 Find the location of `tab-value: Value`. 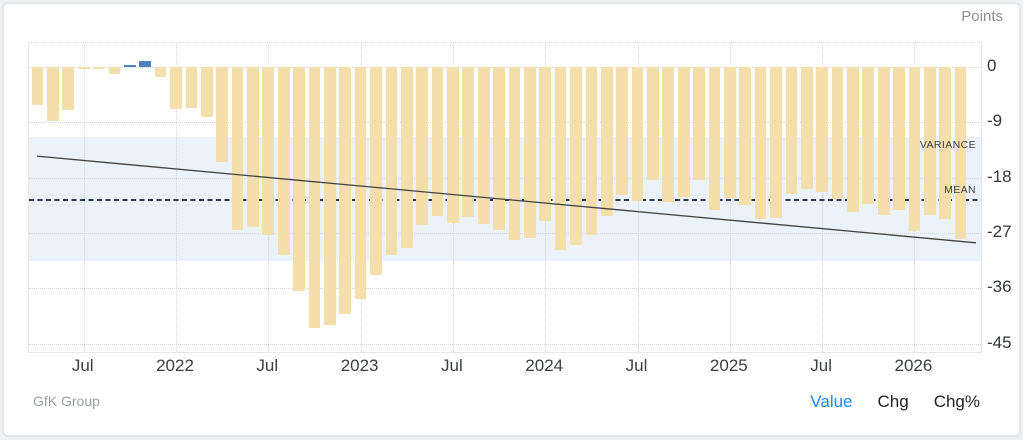

tab-value: Value is located at coordinates (831, 401).